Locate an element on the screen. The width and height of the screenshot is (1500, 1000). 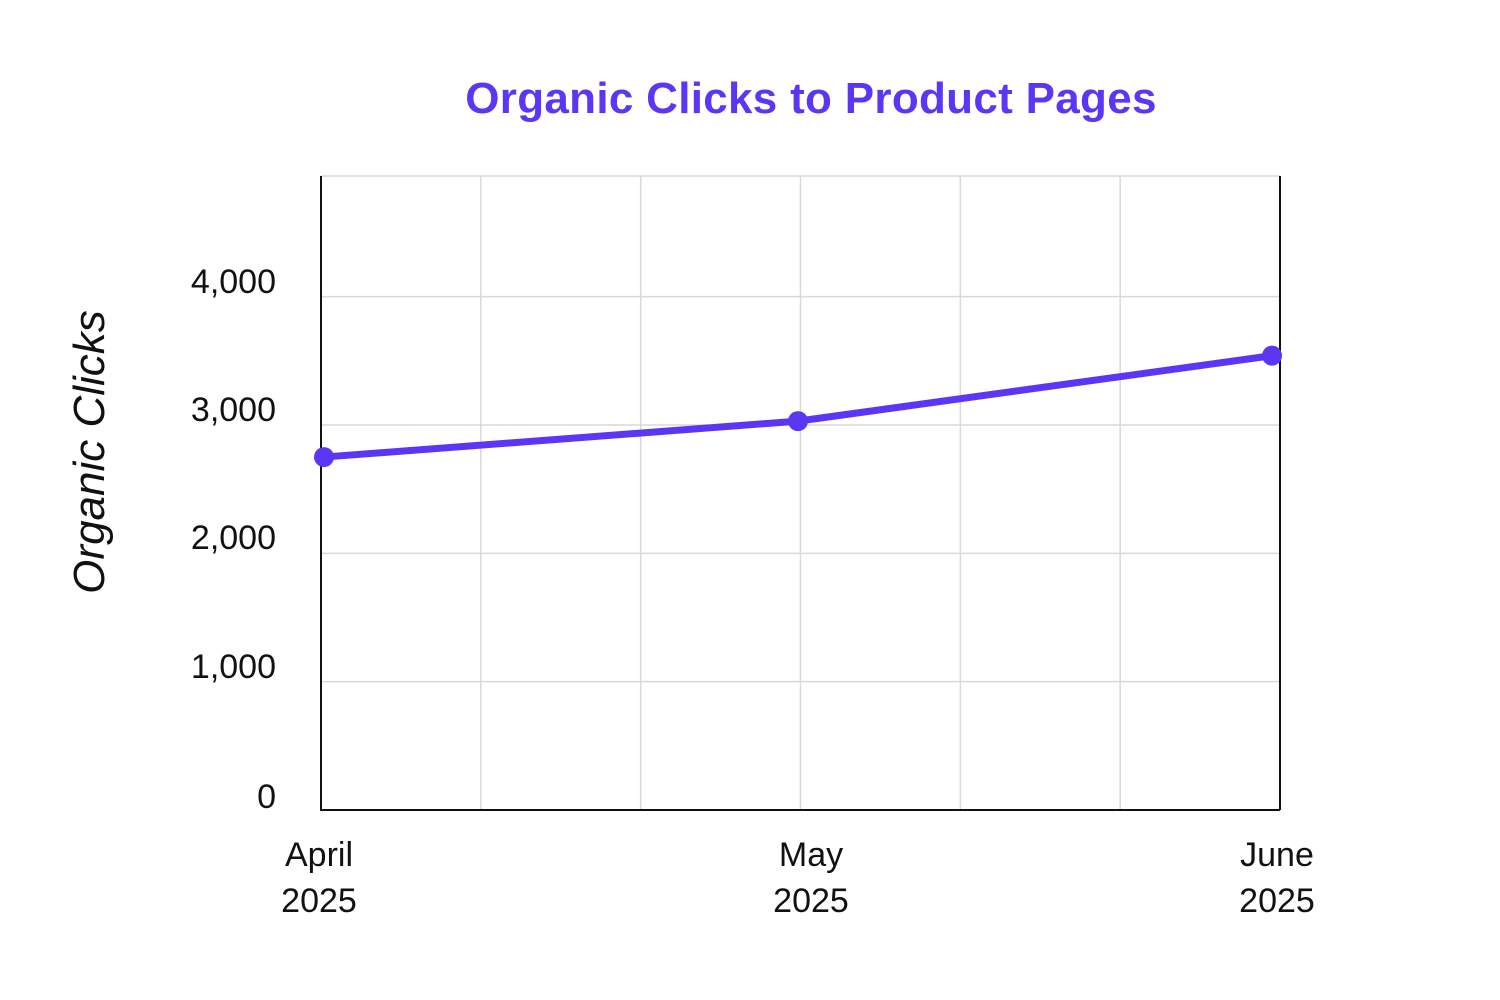
y-tick-label: 2,000 is located at coordinates (233, 538).